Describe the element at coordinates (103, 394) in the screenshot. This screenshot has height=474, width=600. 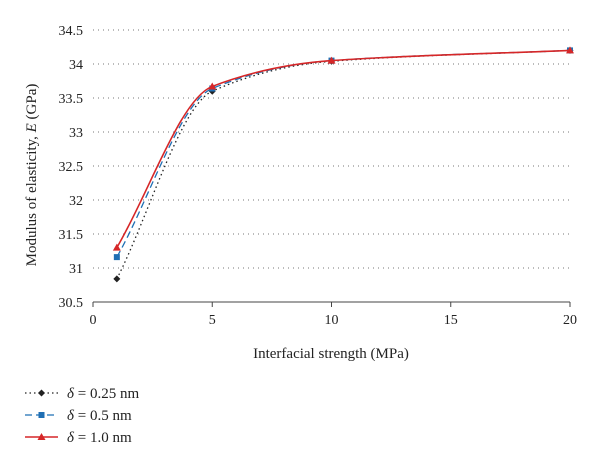
I see `legend-entry: δ = 0.25 nm` at that location.